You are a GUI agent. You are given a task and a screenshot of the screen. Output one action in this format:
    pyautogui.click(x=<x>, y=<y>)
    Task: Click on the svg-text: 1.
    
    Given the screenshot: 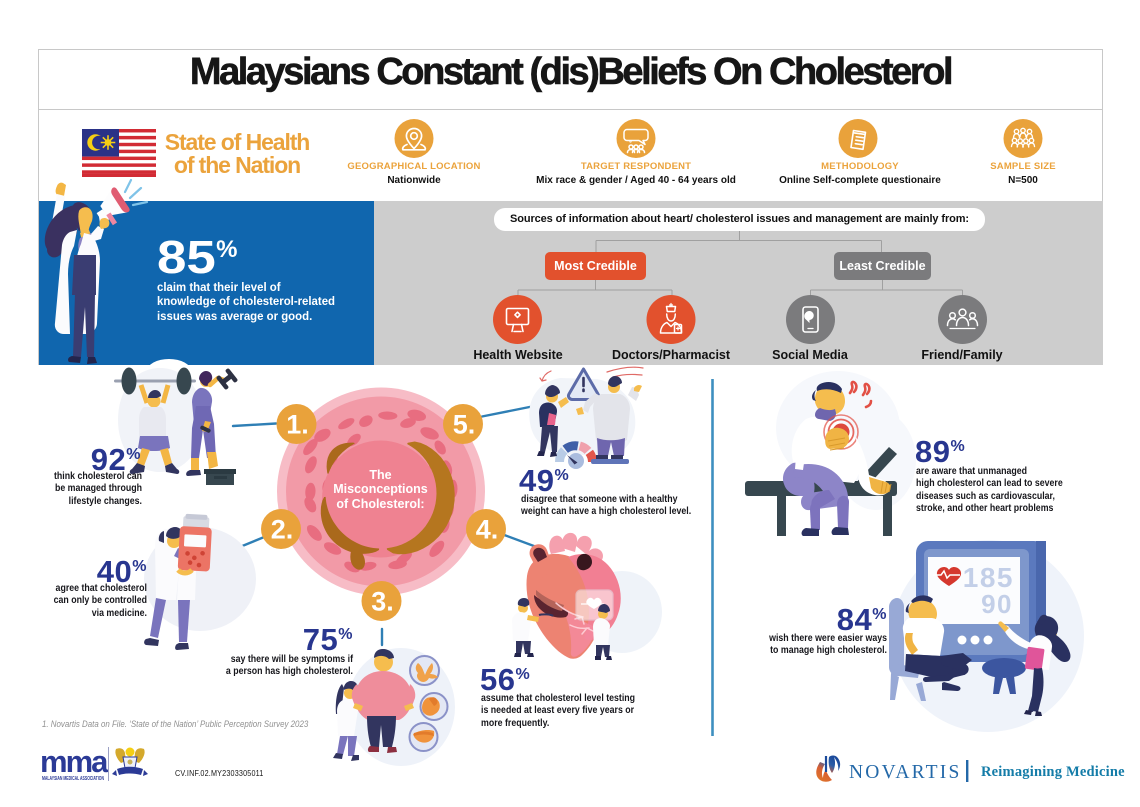 What is the action you would take?
    pyautogui.click(x=297, y=425)
    